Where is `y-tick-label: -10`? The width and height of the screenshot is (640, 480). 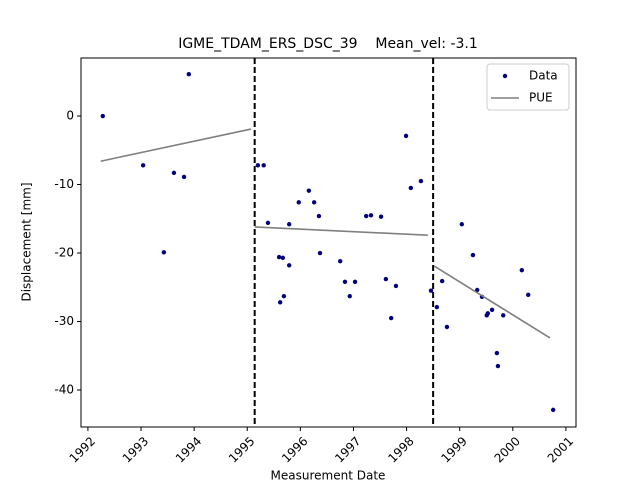
y-tick-label: -10 is located at coordinates (64, 184).